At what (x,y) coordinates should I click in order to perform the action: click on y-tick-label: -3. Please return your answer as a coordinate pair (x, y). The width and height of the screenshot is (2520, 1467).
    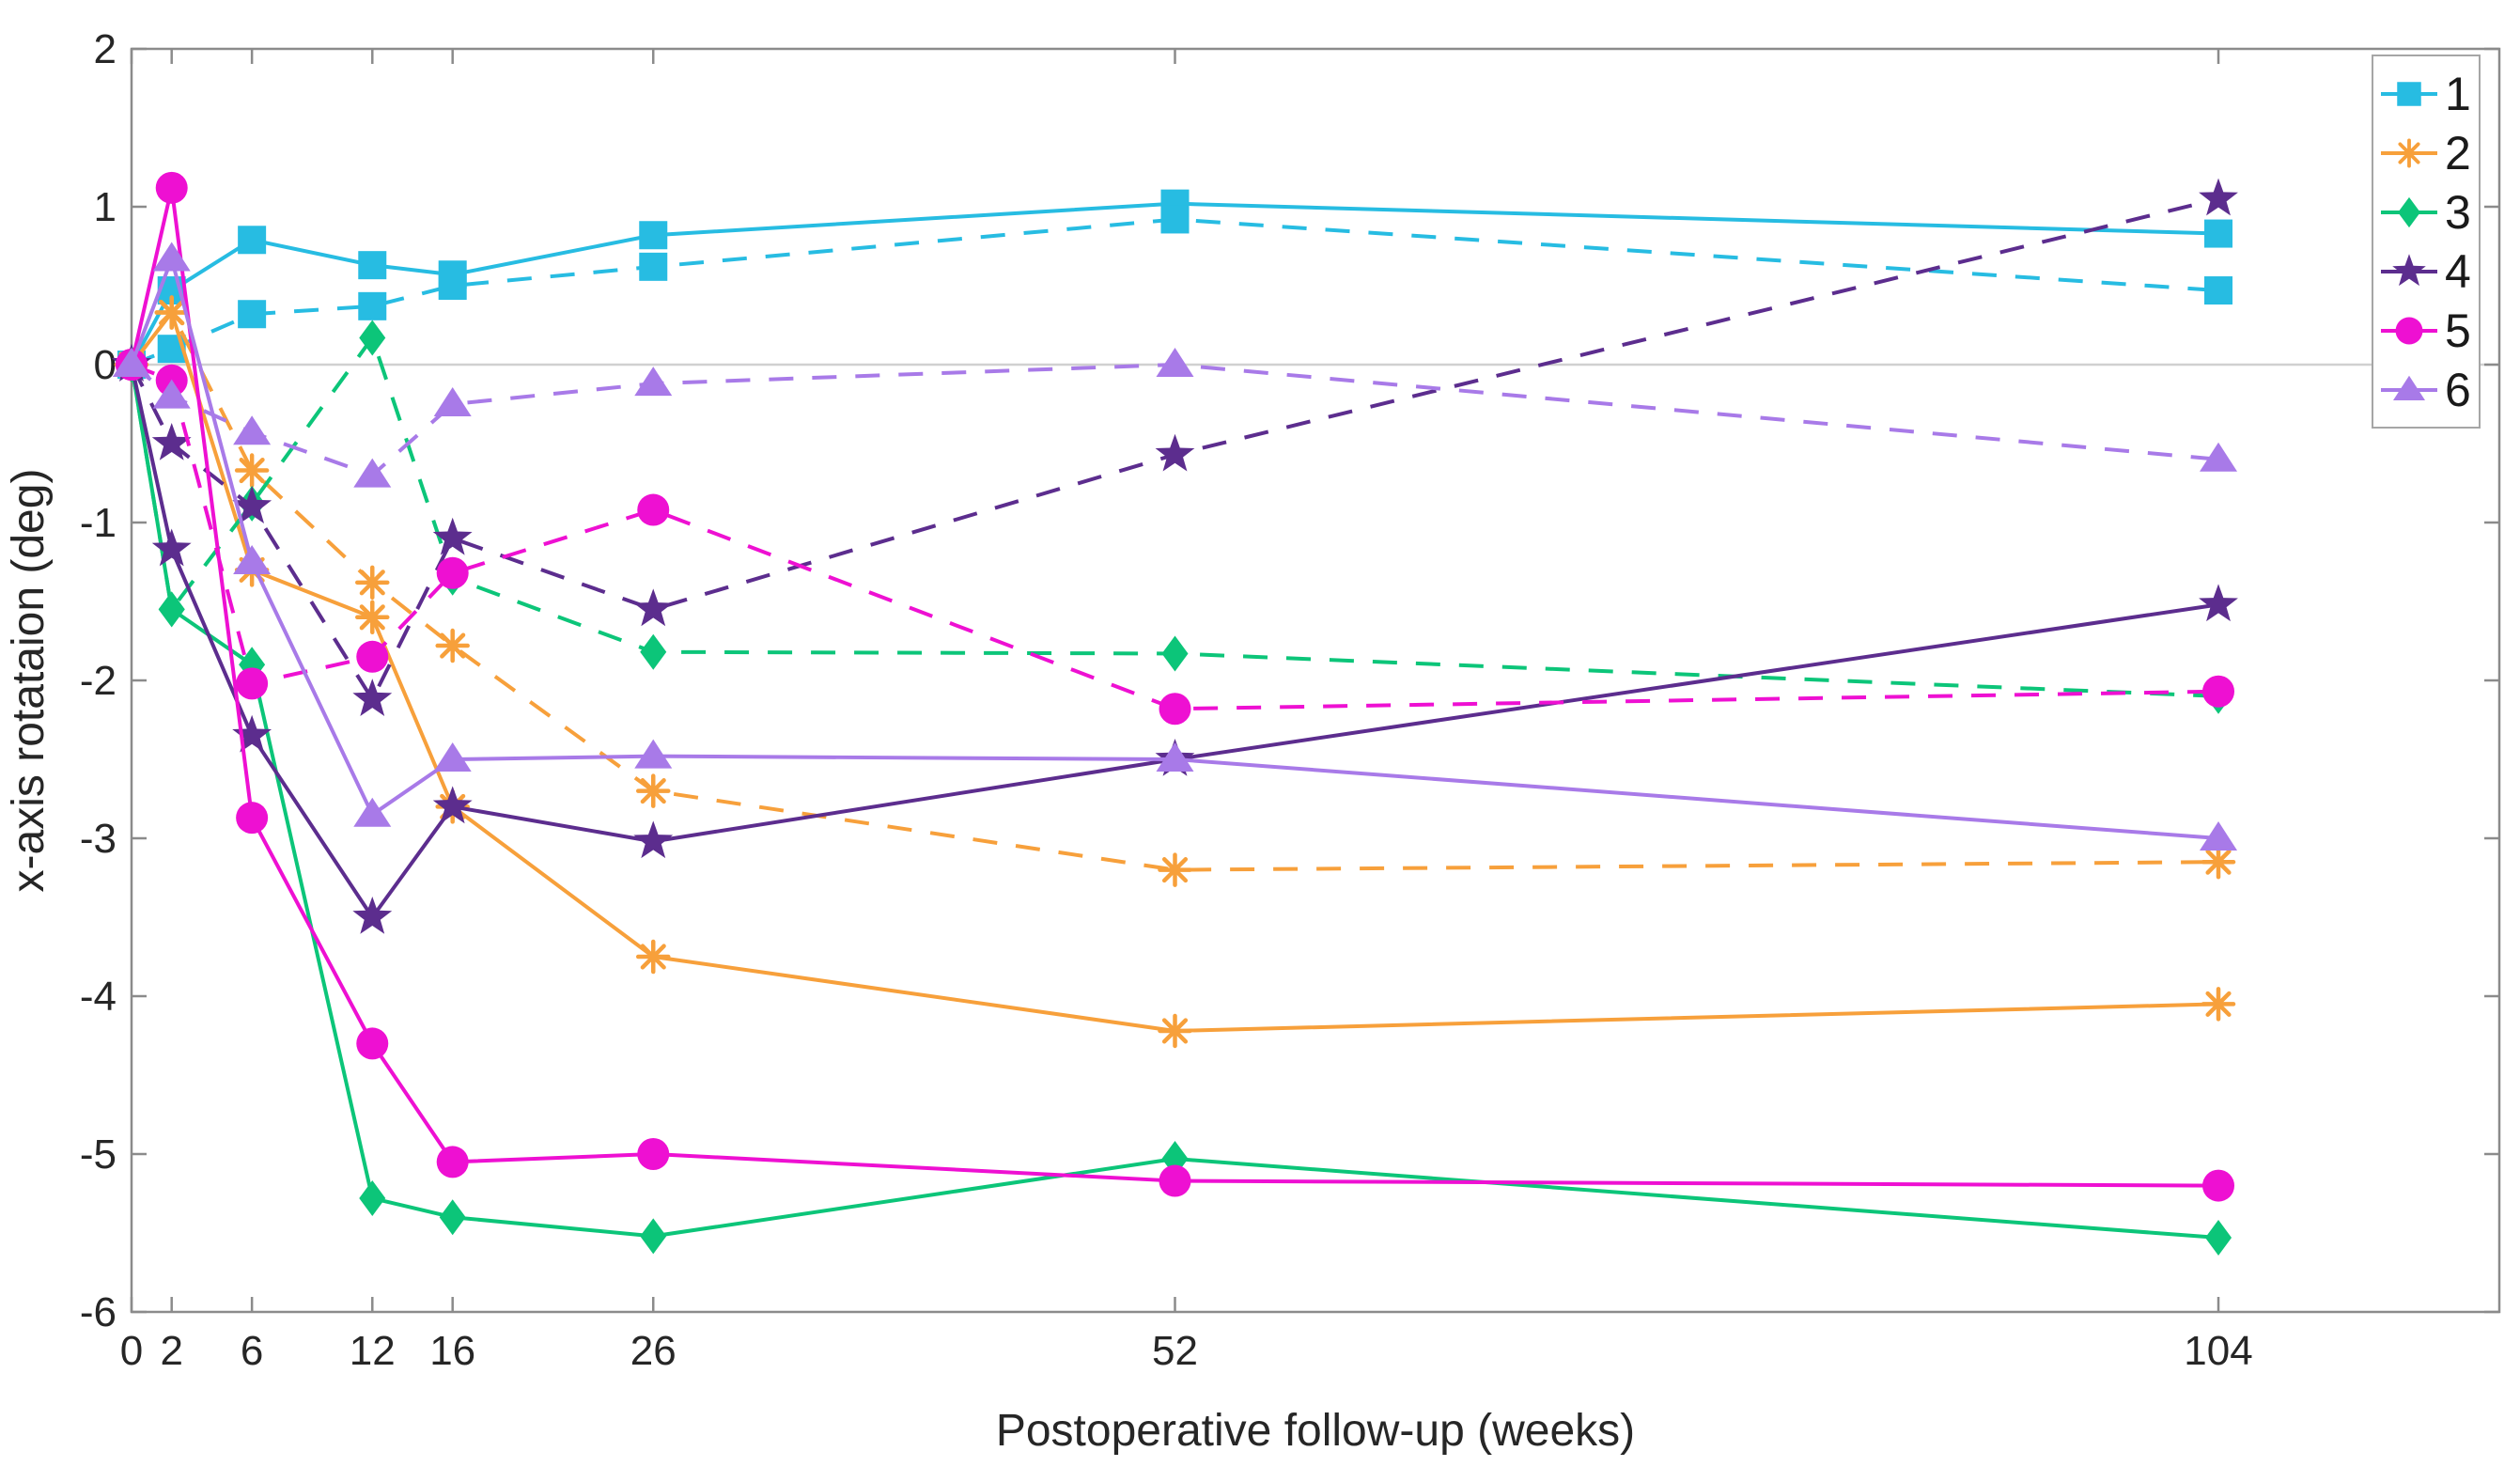
    Looking at the image, I should click on (98, 839).